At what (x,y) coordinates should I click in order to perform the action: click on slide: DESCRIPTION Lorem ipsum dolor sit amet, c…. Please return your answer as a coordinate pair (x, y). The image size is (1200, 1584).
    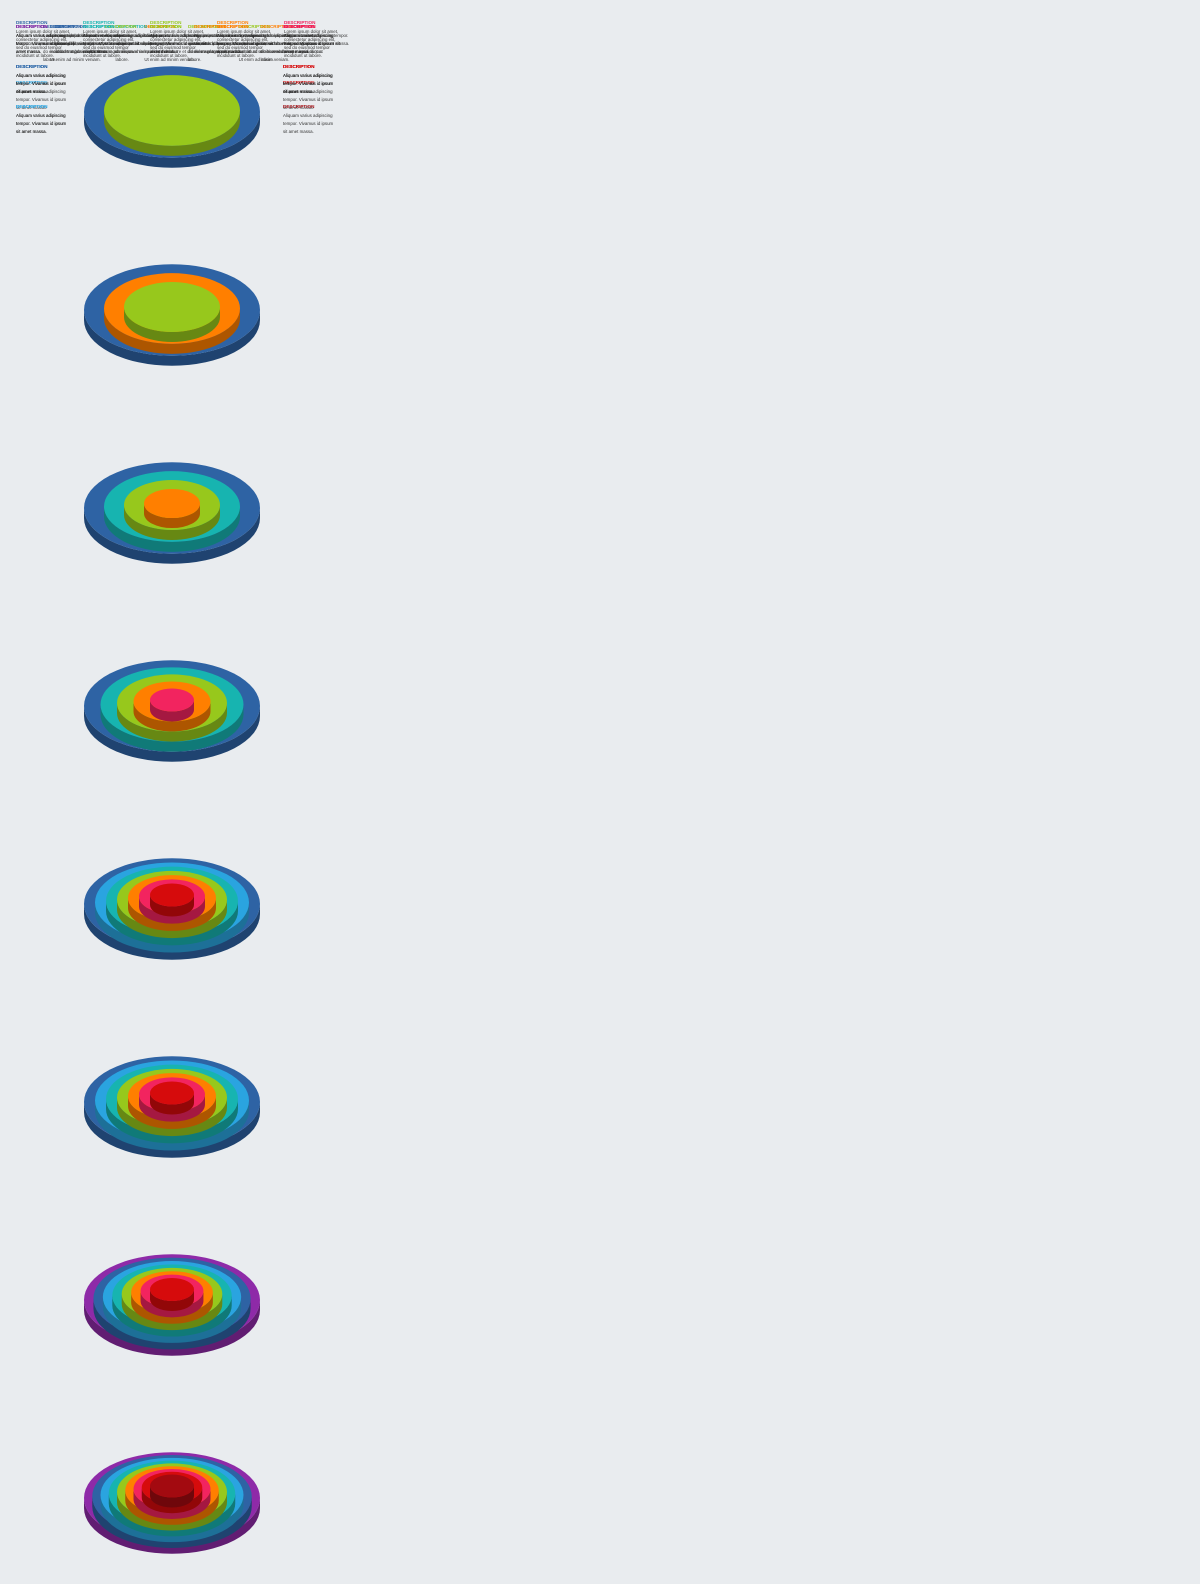
    Looking at the image, I should click on (600, 99).